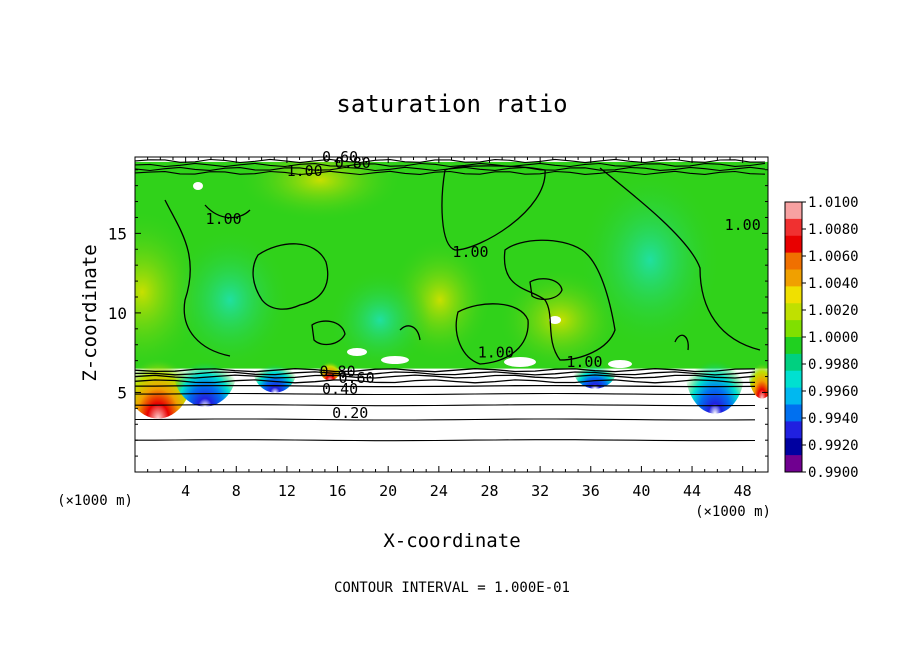  What do you see at coordinates (439, 491) in the screenshot?
I see `x-tick-label: 24` at bounding box center [439, 491].